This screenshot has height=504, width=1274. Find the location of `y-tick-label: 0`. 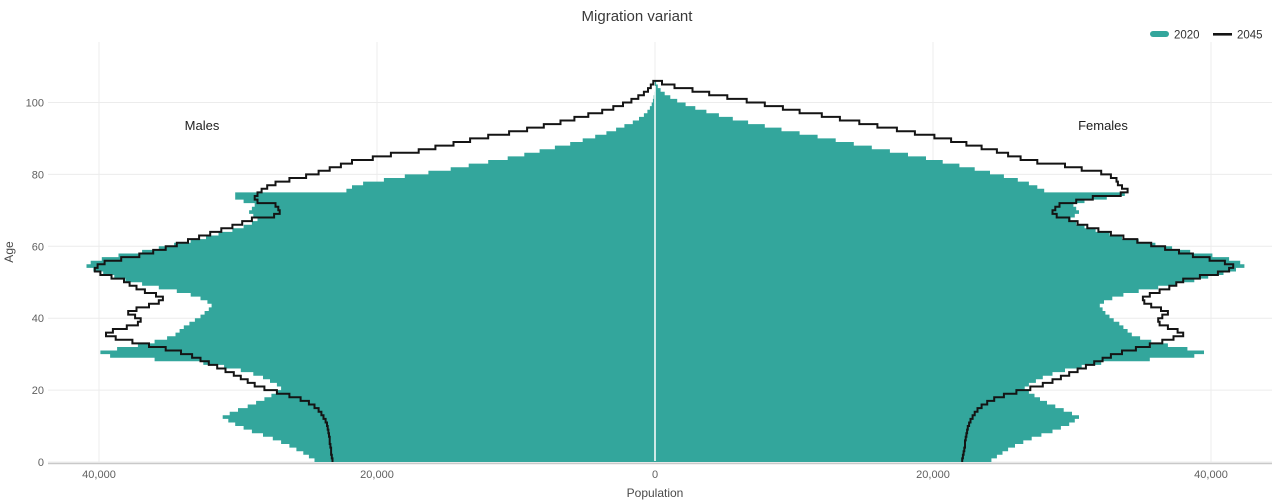

y-tick-label: 0 is located at coordinates (41, 463).